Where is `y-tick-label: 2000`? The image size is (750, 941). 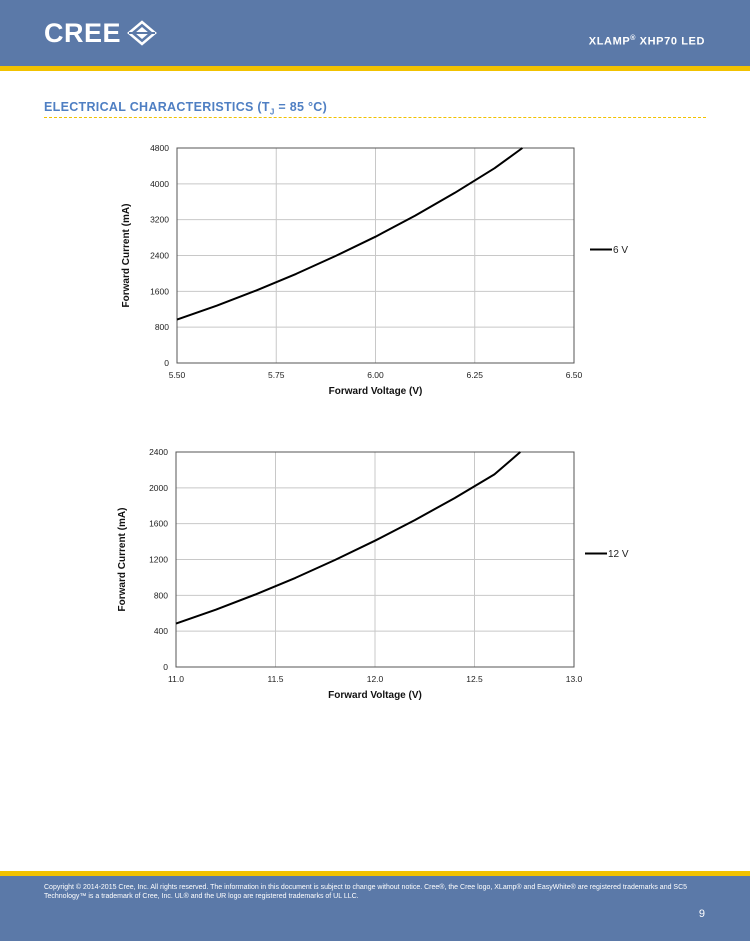 y-tick-label: 2000 is located at coordinates (158, 488).